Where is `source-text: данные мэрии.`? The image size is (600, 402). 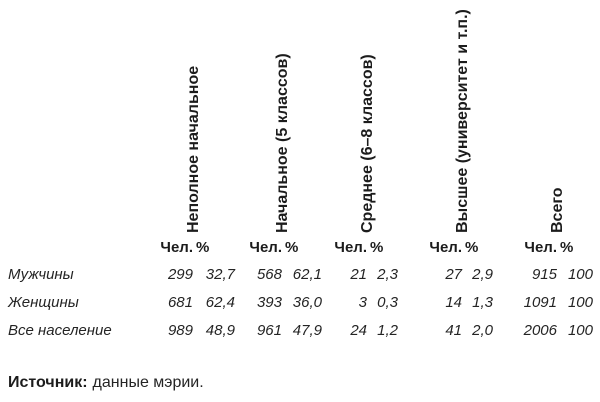 source-text: данные мэрии. is located at coordinates (148, 382).